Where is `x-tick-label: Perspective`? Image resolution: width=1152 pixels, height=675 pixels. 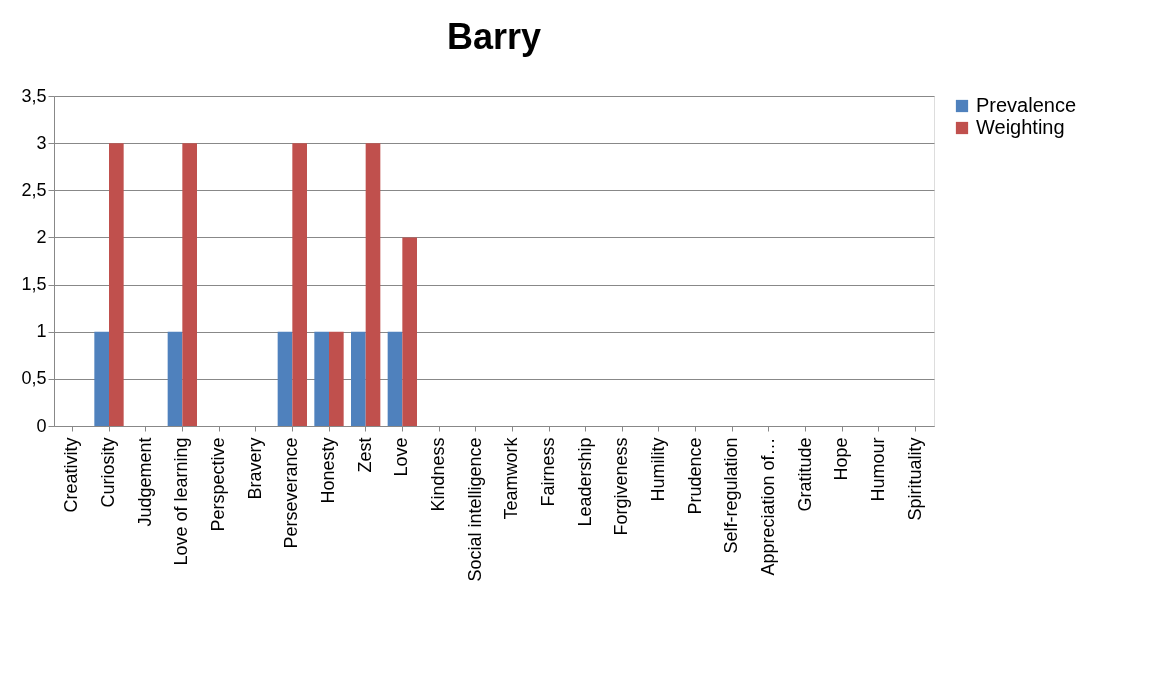
x-tick-label: Perspective is located at coordinates (218, 484).